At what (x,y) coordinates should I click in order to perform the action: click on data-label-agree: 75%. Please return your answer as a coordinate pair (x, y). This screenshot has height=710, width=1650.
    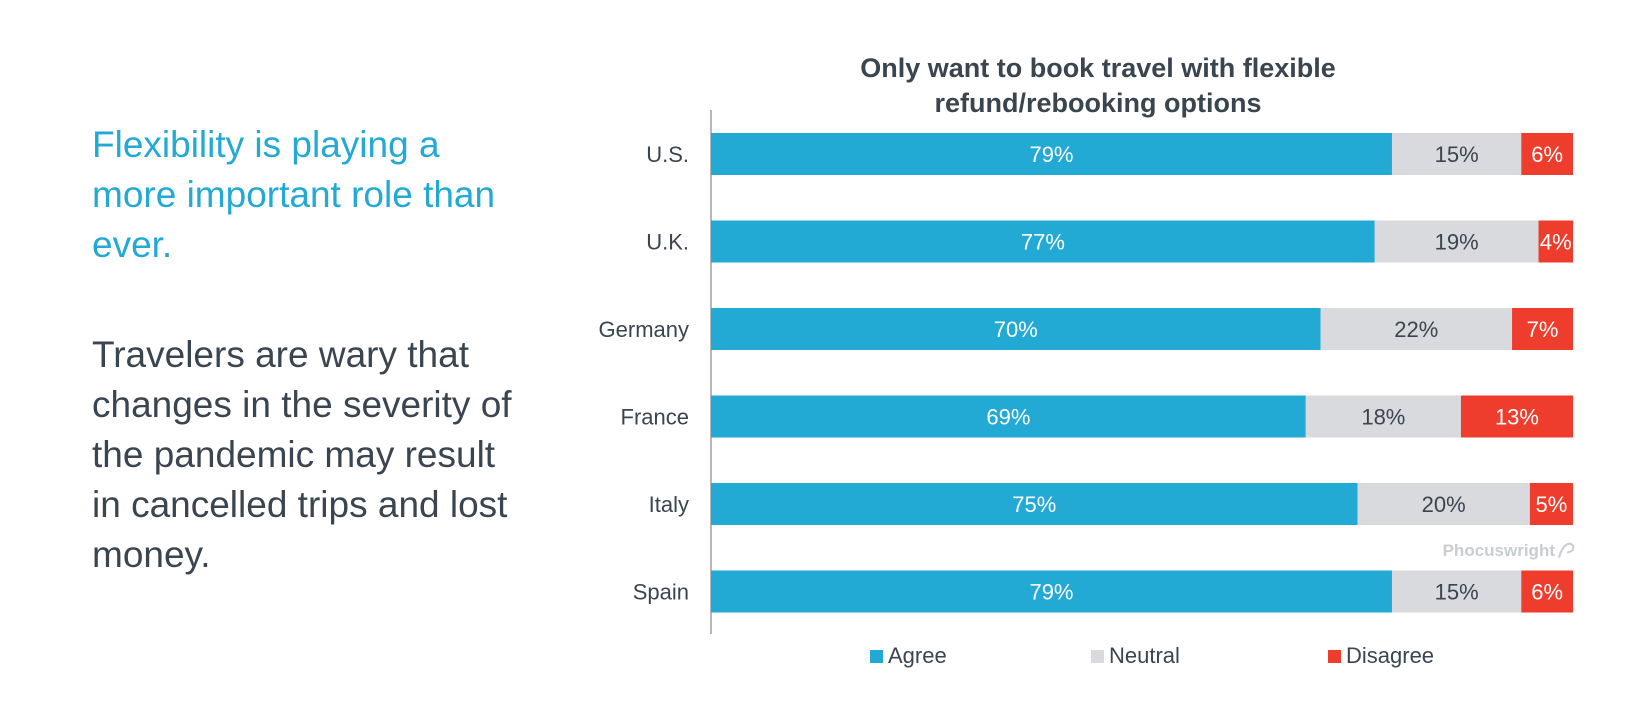
    Looking at the image, I should click on (1034, 504).